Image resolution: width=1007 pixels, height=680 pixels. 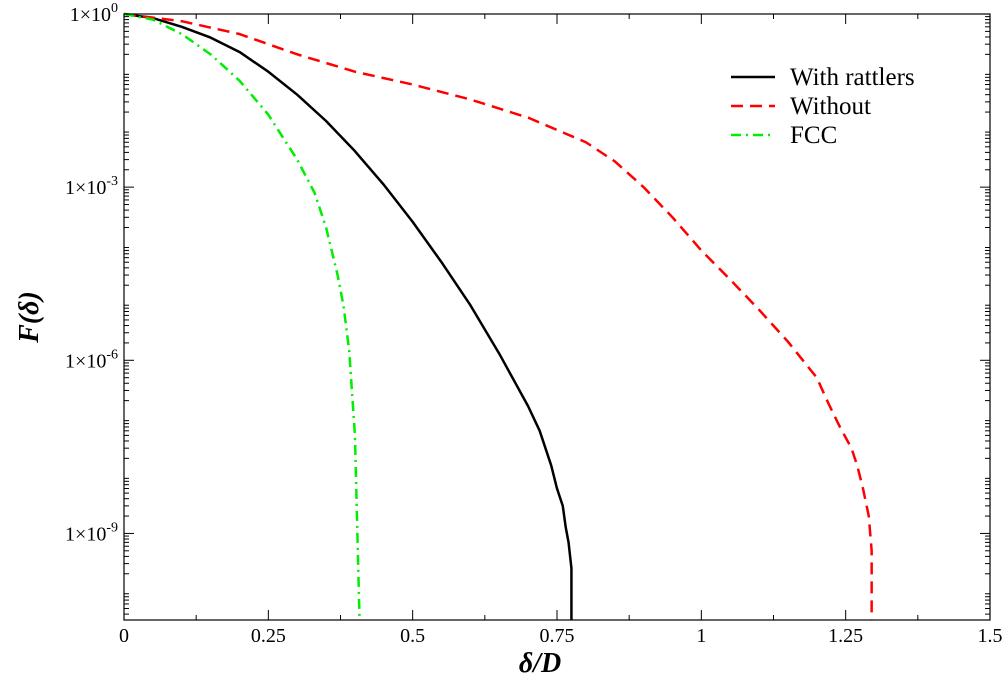 What do you see at coordinates (830, 106) in the screenshot?
I see `legend-label-without: Without` at bounding box center [830, 106].